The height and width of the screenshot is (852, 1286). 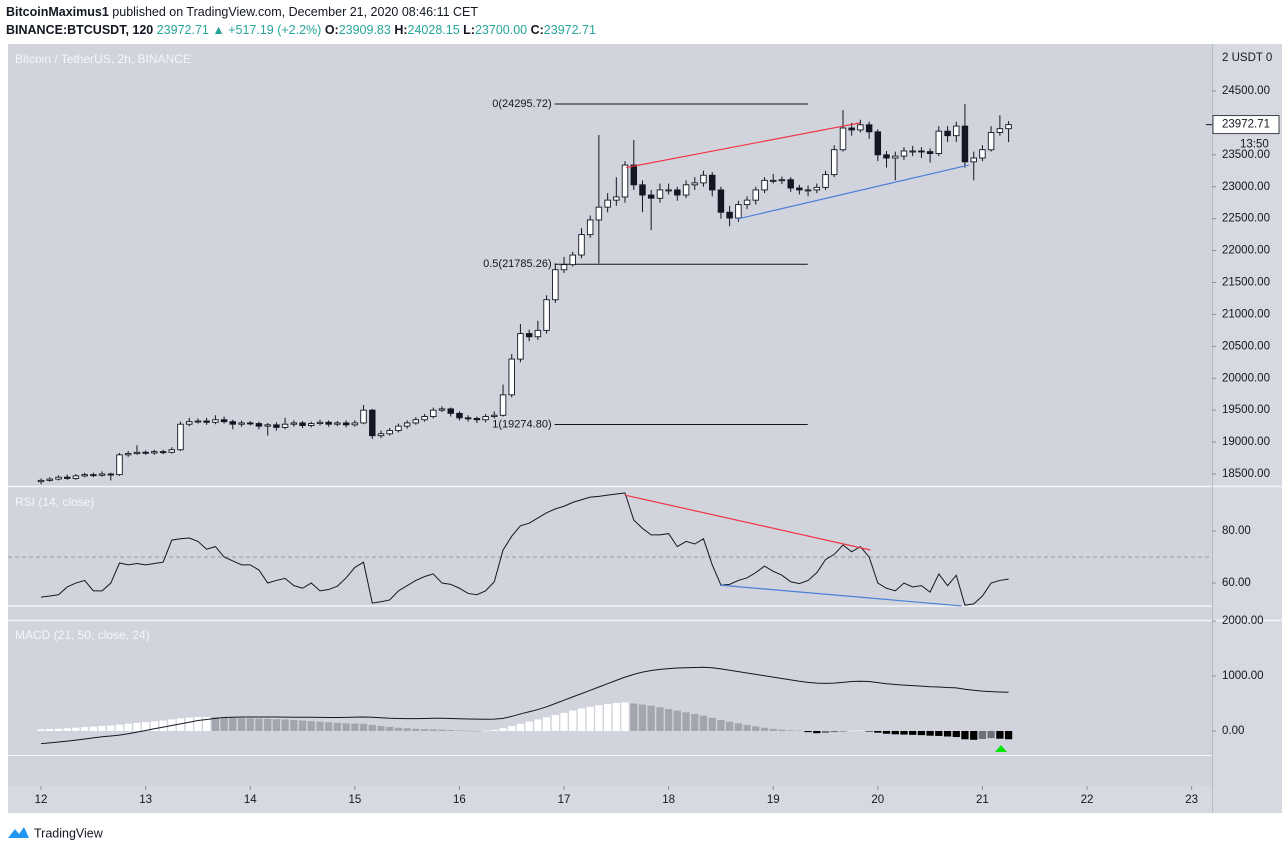 What do you see at coordinates (182, 30) in the screenshot?
I see `price: 23972.71` at bounding box center [182, 30].